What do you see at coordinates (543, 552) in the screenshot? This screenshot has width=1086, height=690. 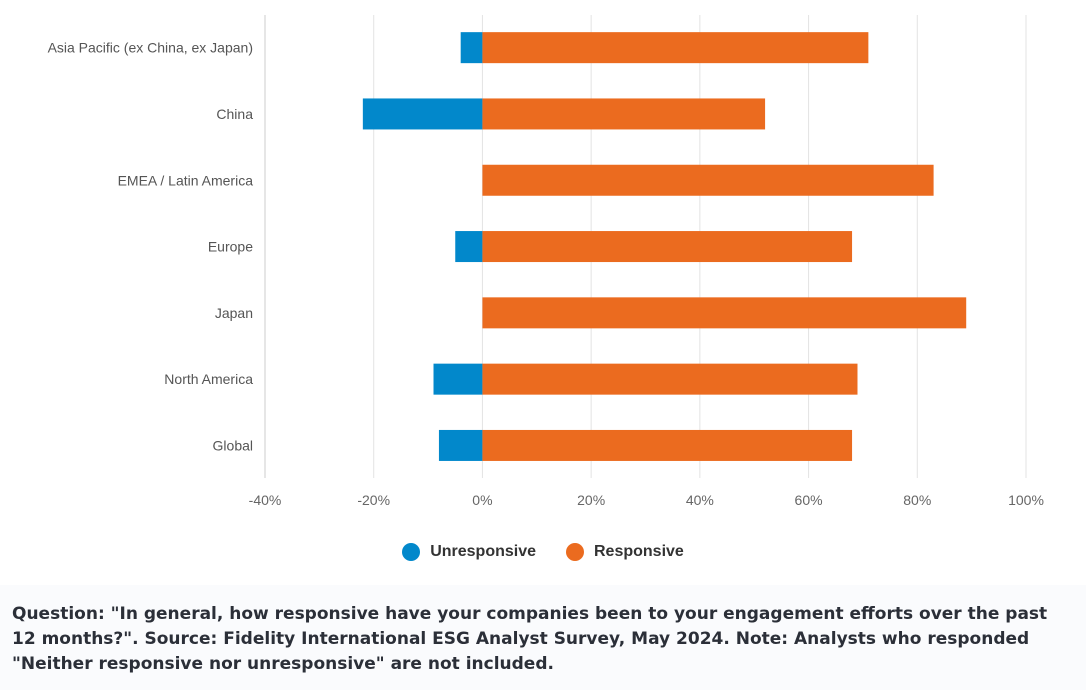 I see `chart-legend: Unresponsive Responsive` at bounding box center [543, 552].